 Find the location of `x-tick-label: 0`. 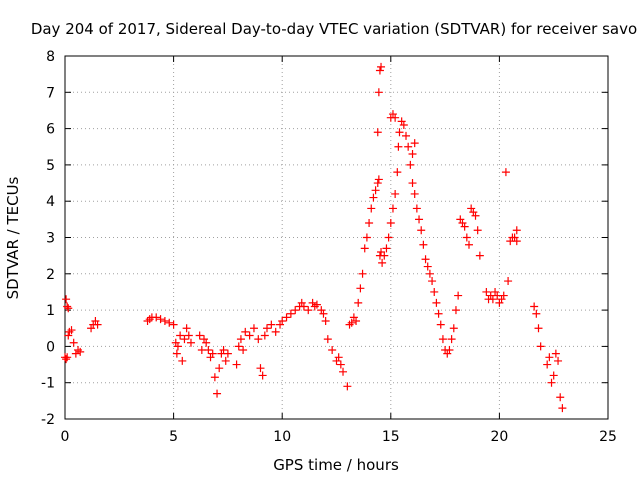

x-tick-label: 0 is located at coordinates (65, 437).